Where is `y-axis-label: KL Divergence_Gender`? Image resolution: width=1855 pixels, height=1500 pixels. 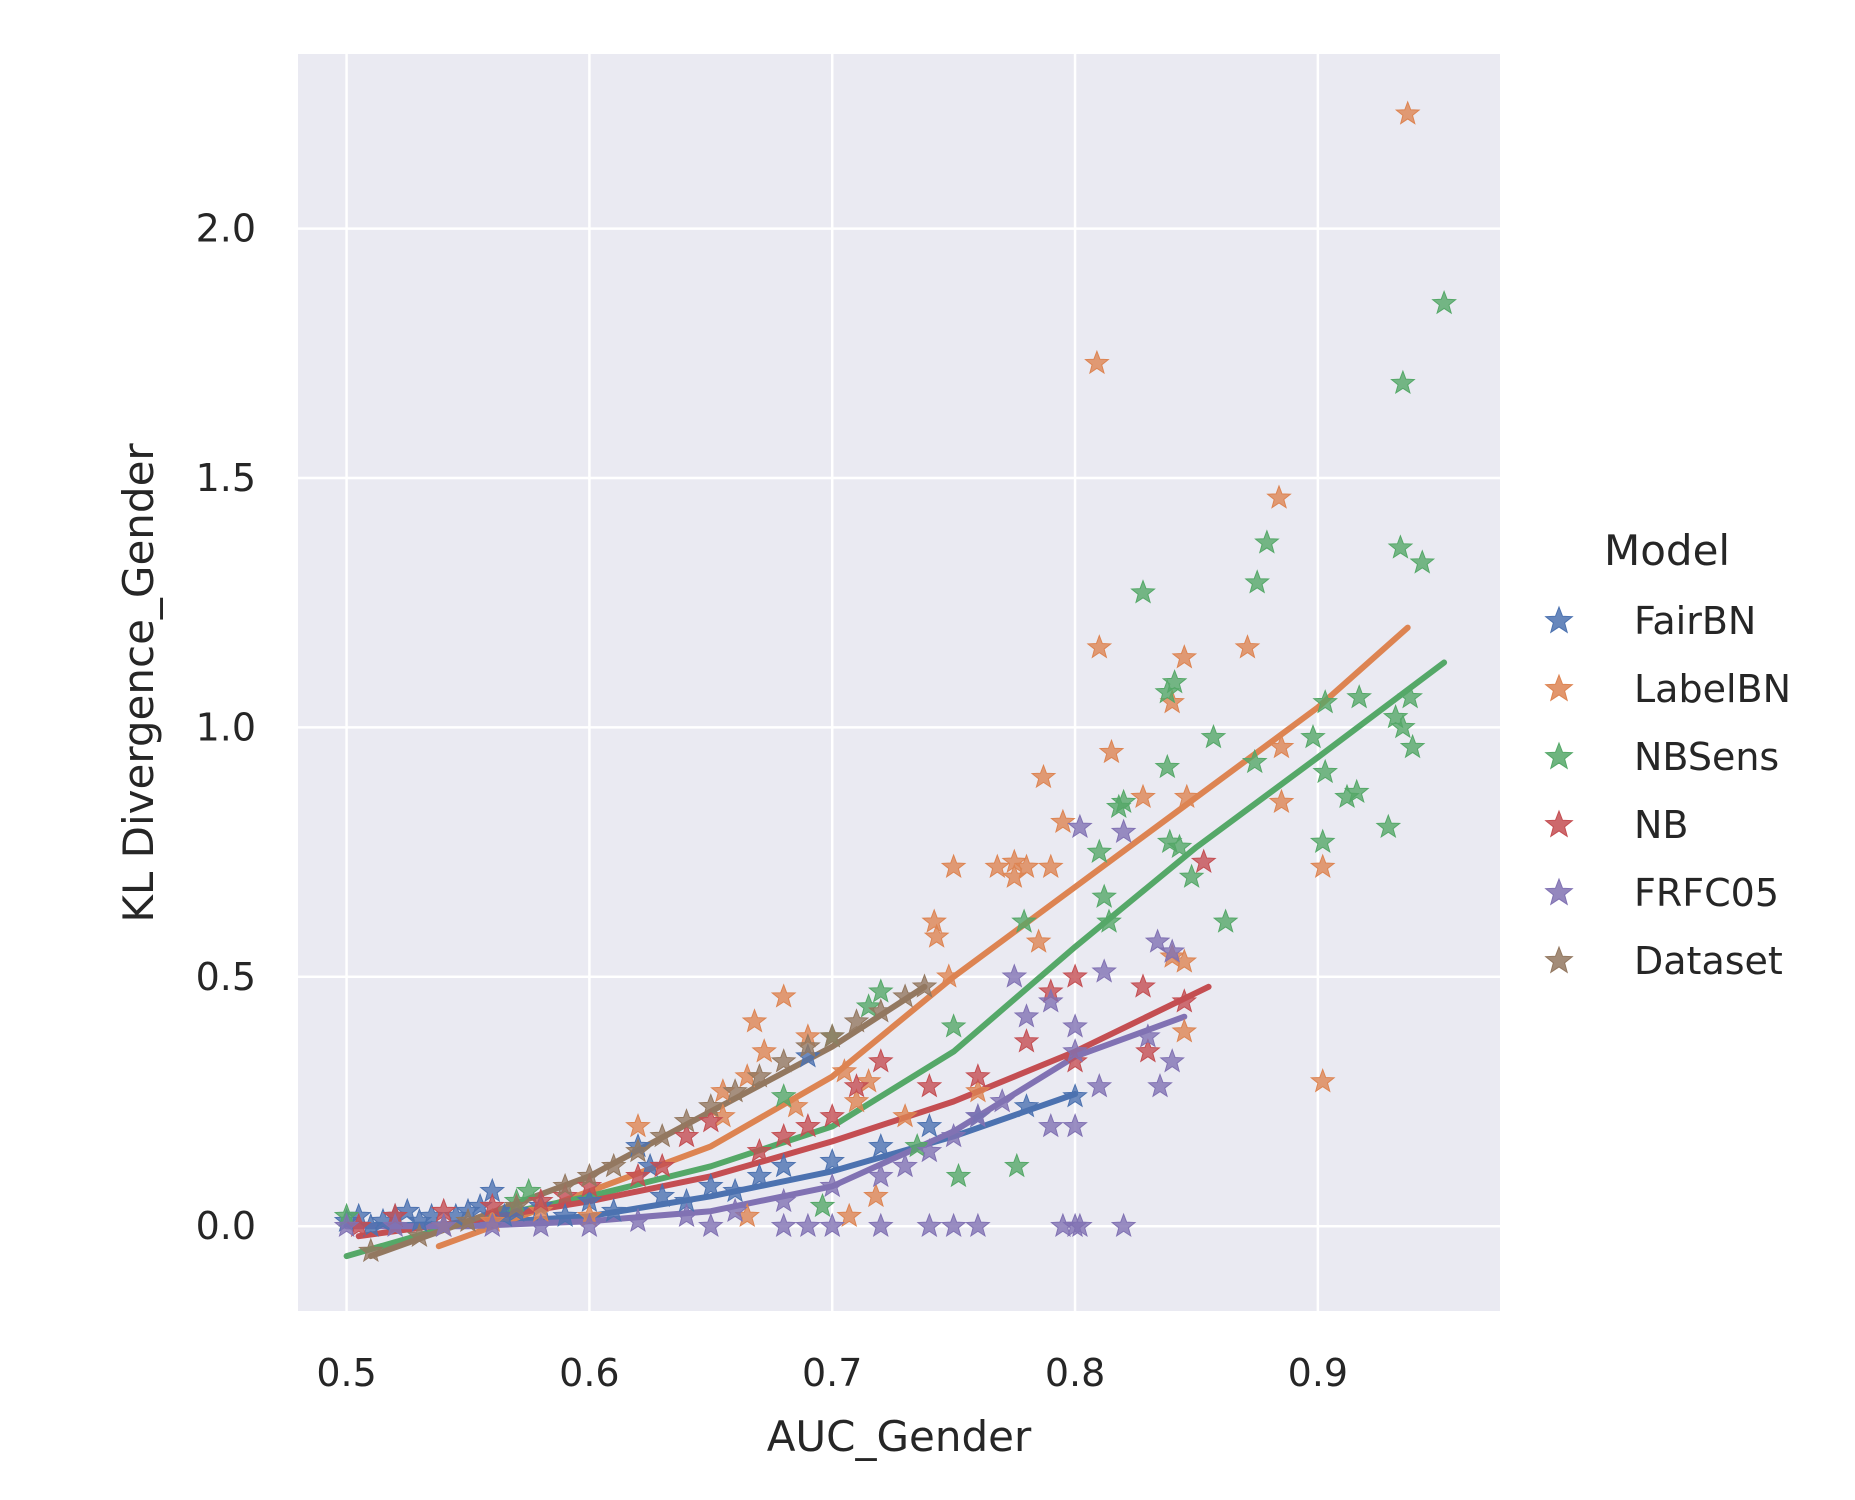 y-axis-label: KL Divergence_Gender is located at coordinates (138, 683).